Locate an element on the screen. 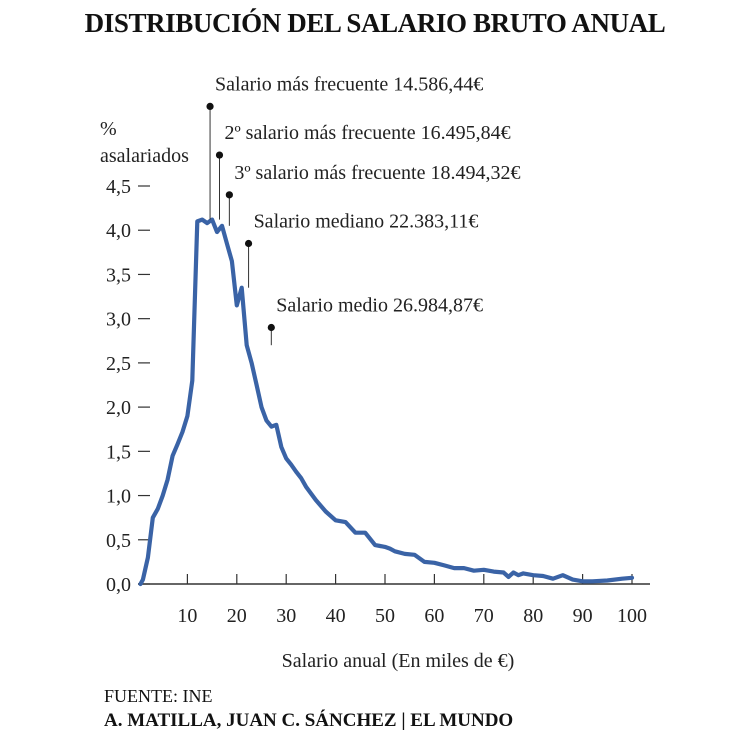  annotation-label: Salario medio 26.984,87€ is located at coordinates (379, 306).